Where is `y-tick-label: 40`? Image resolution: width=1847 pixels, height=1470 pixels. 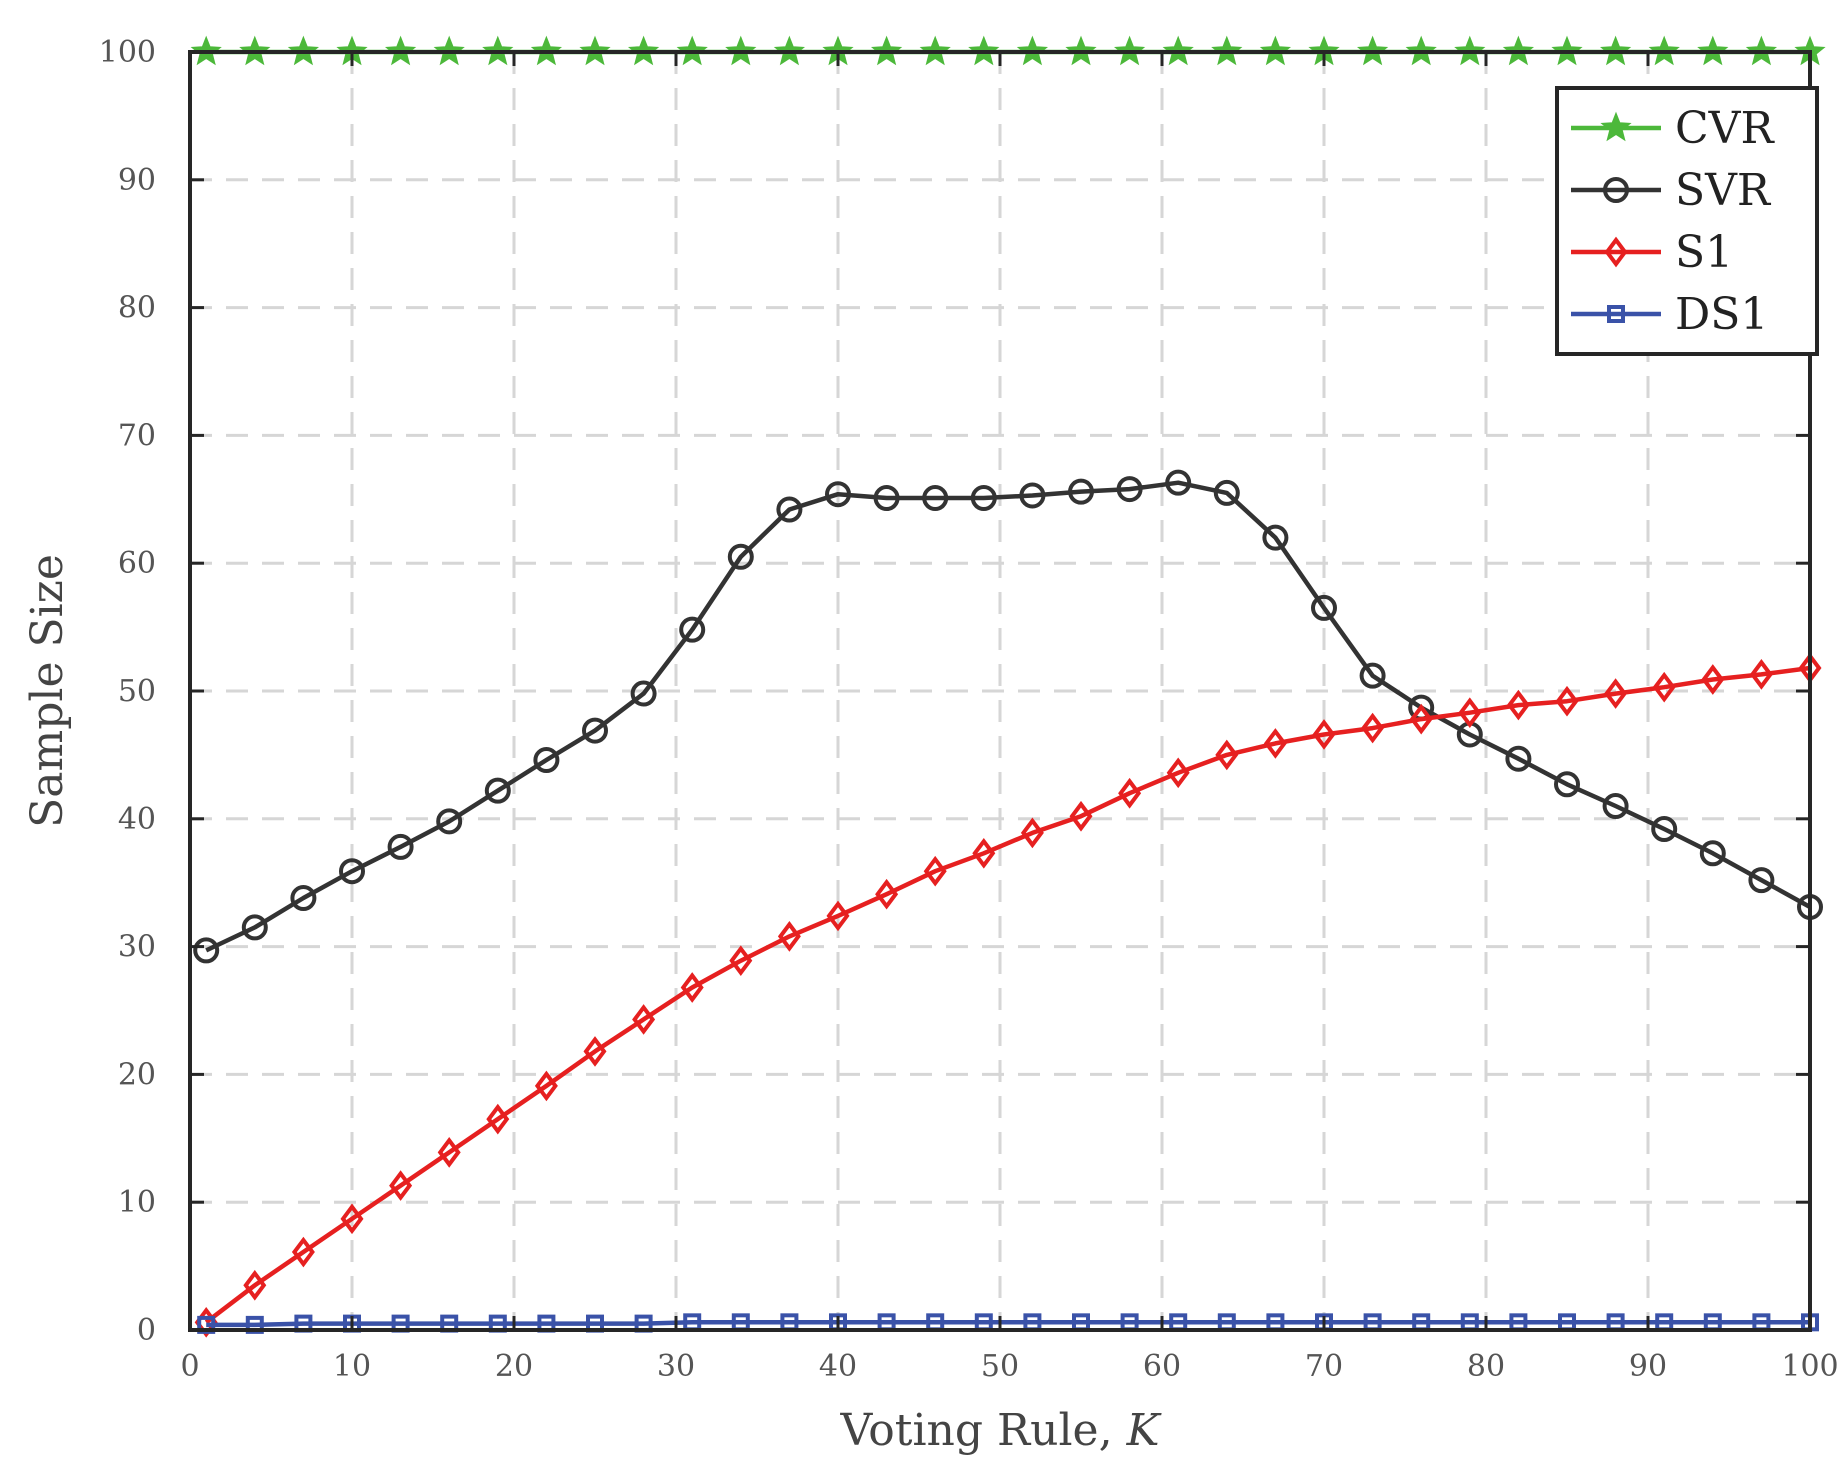 y-tick-label: 40 is located at coordinates (137, 819).